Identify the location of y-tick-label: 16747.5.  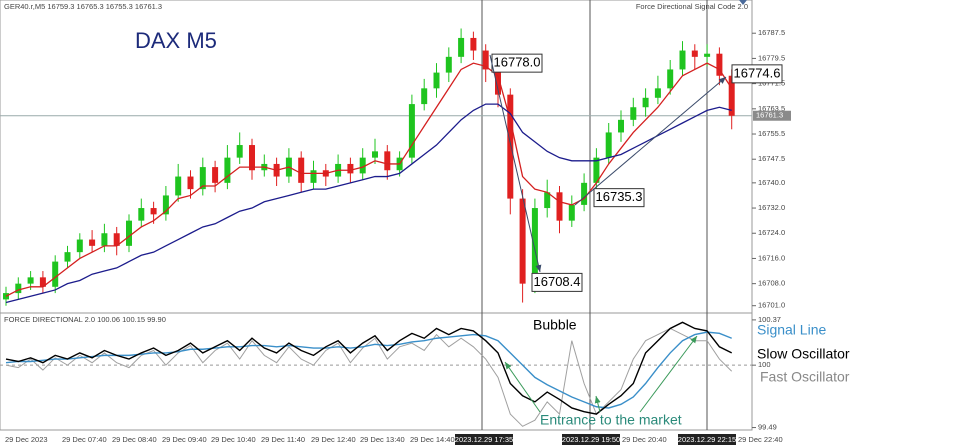
(771, 158).